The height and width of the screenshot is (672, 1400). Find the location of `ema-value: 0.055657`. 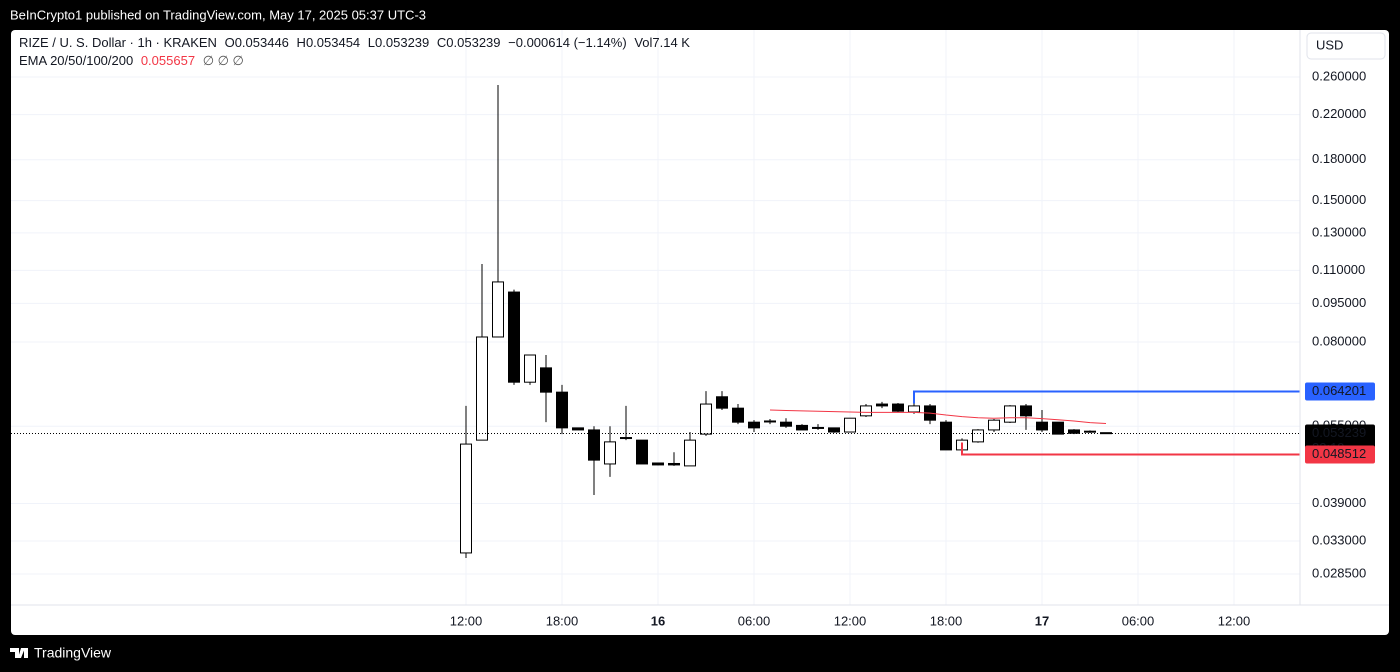

ema-value: 0.055657 is located at coordinates (168, 60).